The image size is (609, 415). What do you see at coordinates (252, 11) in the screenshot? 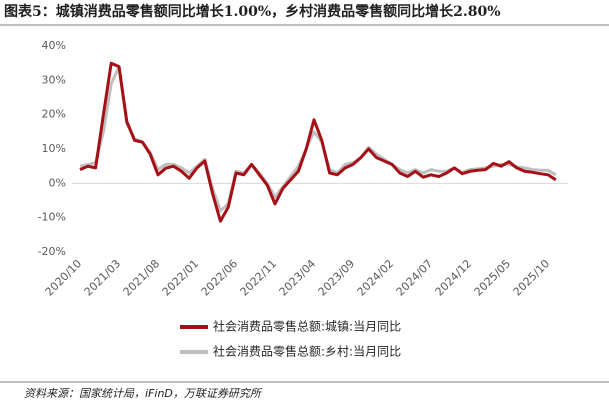
I see `chart-title: 图表5：城镇消费品零售额同比增长1.00%，乡村消费品零售额同比增长2.80%` at bounding box center [252, 11].